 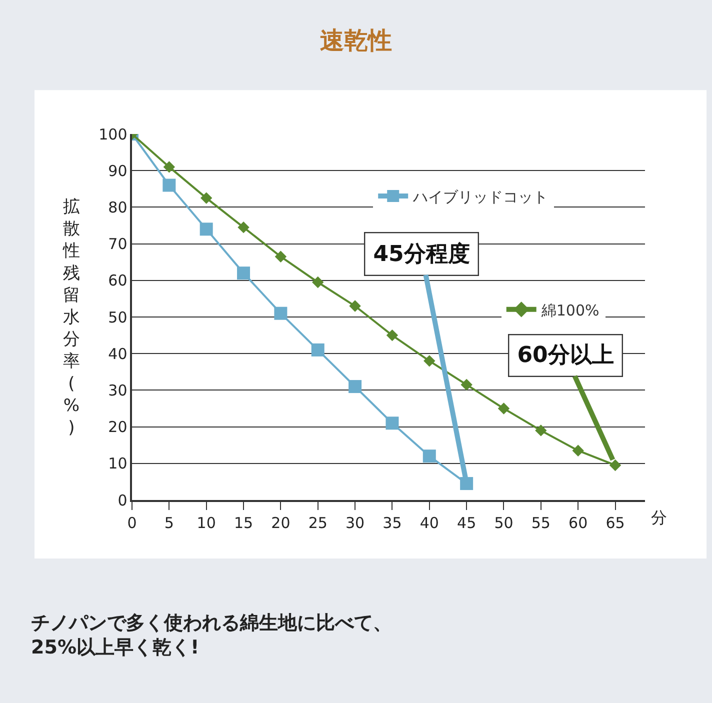 What do you see at coordinates (421, 254) in the screenshot?
I see `annotation: 45分程度` at bounding box center [421, 254].